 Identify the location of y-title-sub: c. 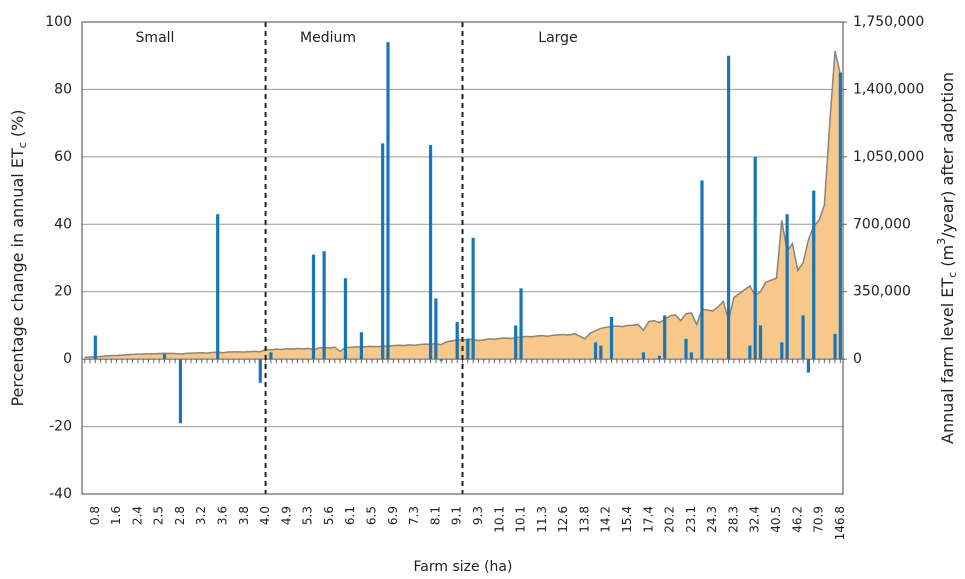
(22, 145).